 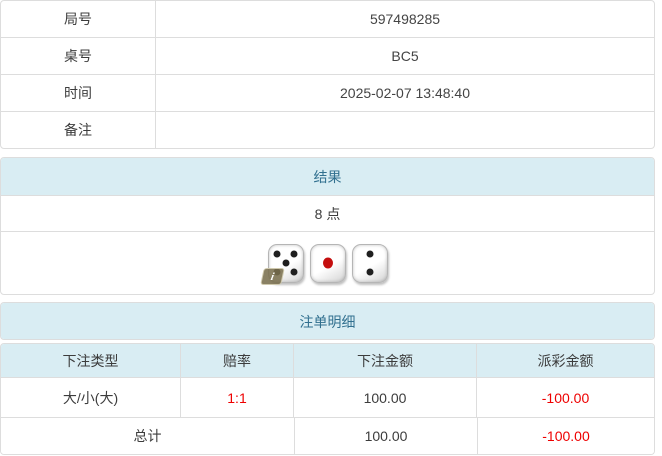 What do you see at coordinates (78, 93) in the screenshot?
I see `time-label: 时间` at bounding box center [78, 93].